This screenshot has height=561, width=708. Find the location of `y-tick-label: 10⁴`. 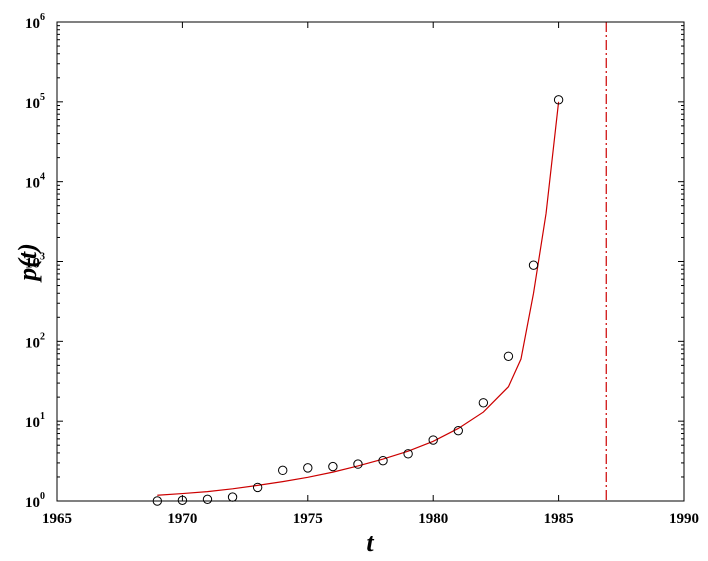

y-tick-label: 10⁴ is located at coordinates (35, 182).